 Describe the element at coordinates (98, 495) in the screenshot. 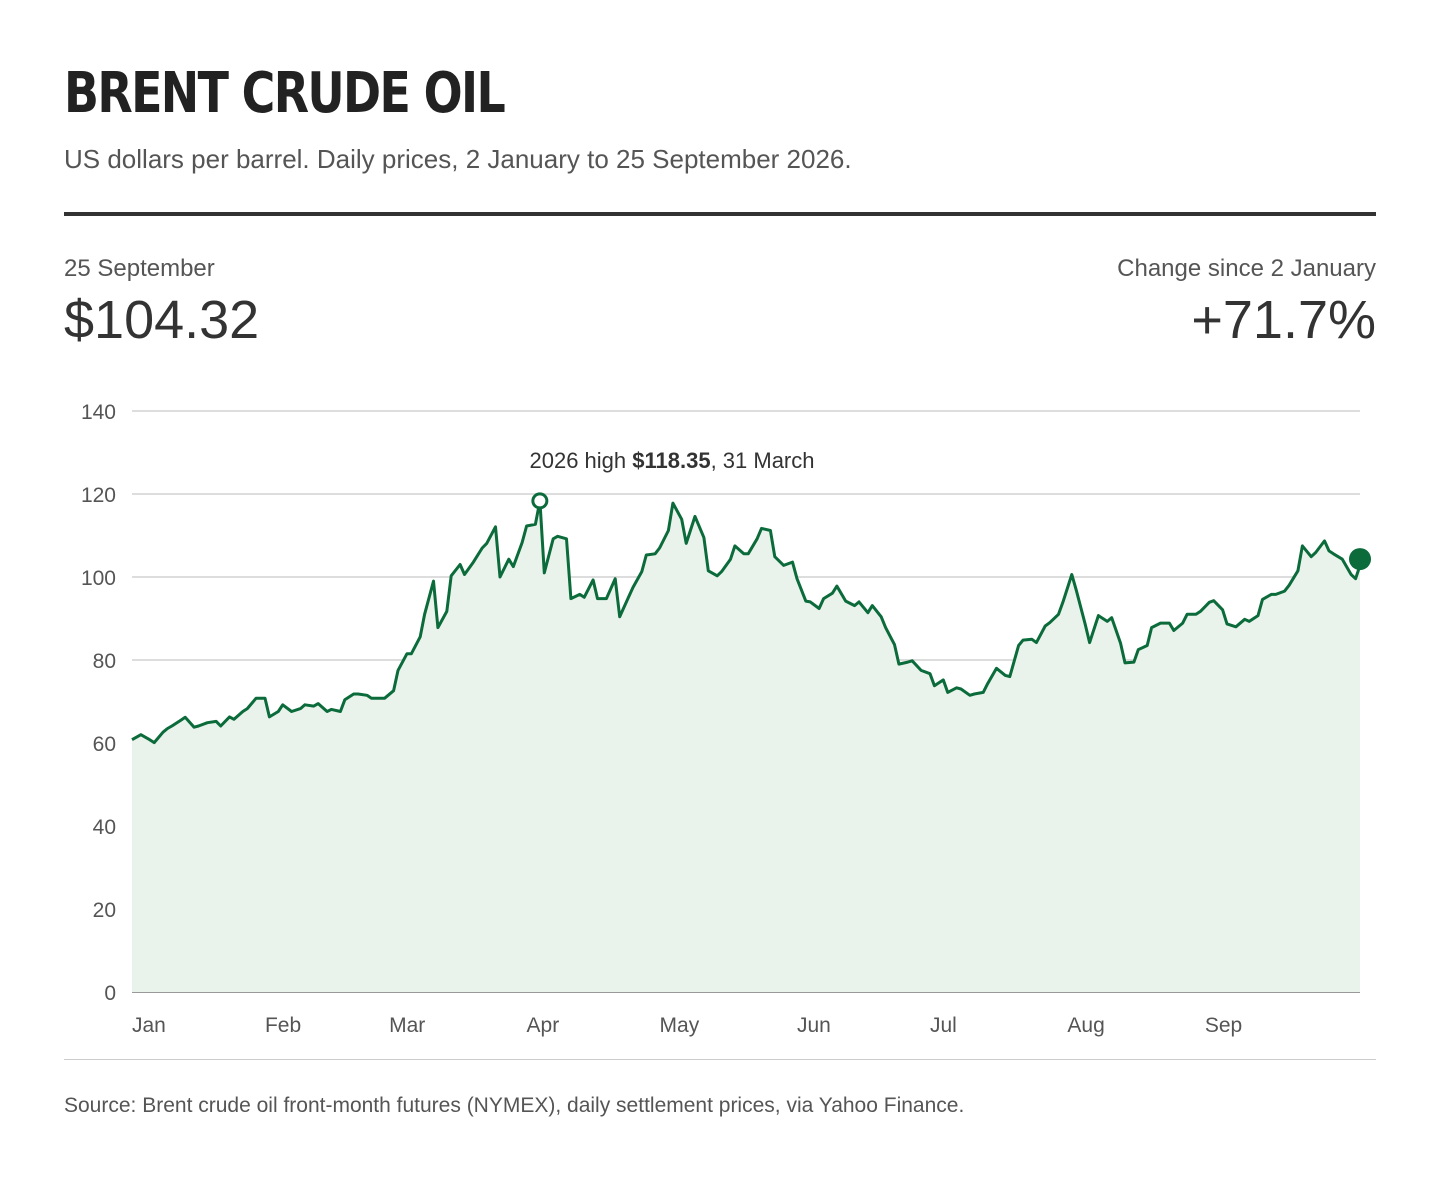

I see `y-tick-label: 120` at that location.